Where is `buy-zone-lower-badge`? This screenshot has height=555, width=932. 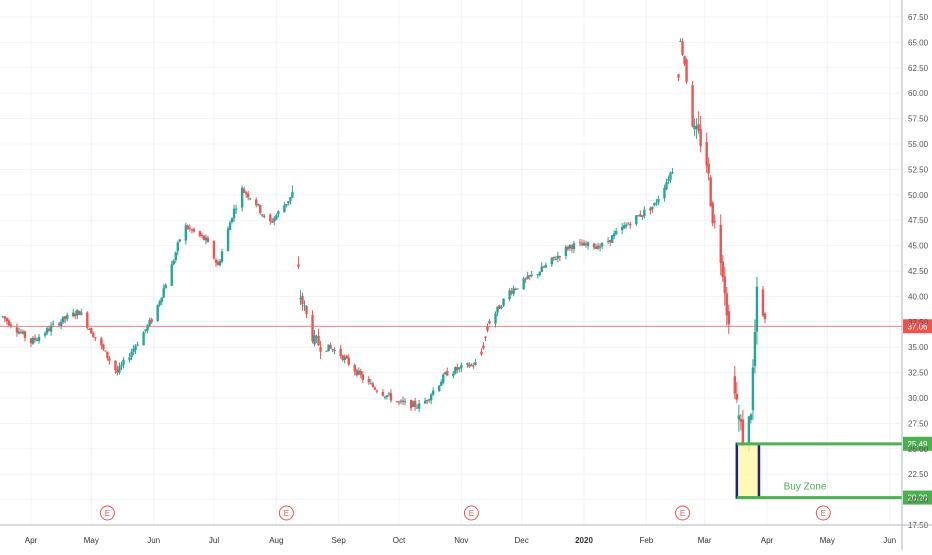 buy-zone-lower-badge is located at coordinates (917, 497).